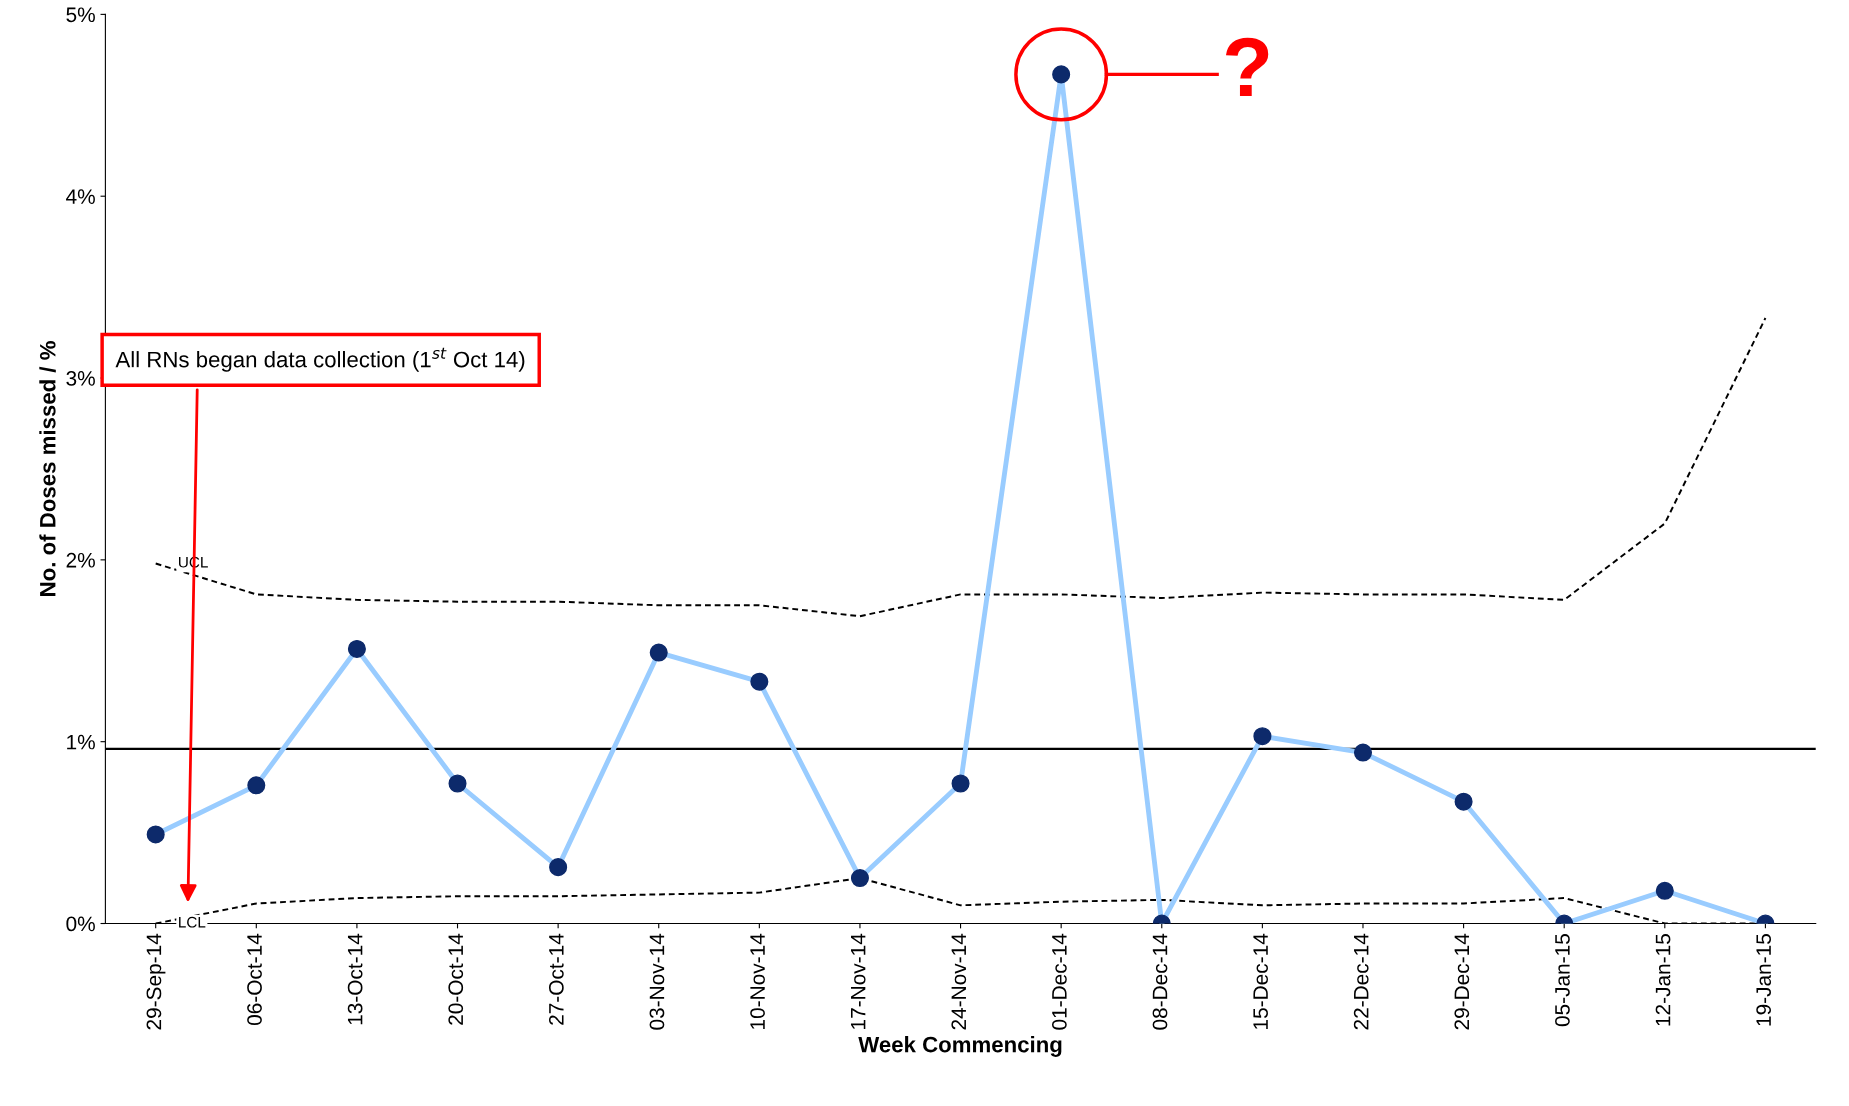 This screenshot has height=1106, width=1849. I want to click on x-tick-label: 22-Dec-14, so click(1361, 981).